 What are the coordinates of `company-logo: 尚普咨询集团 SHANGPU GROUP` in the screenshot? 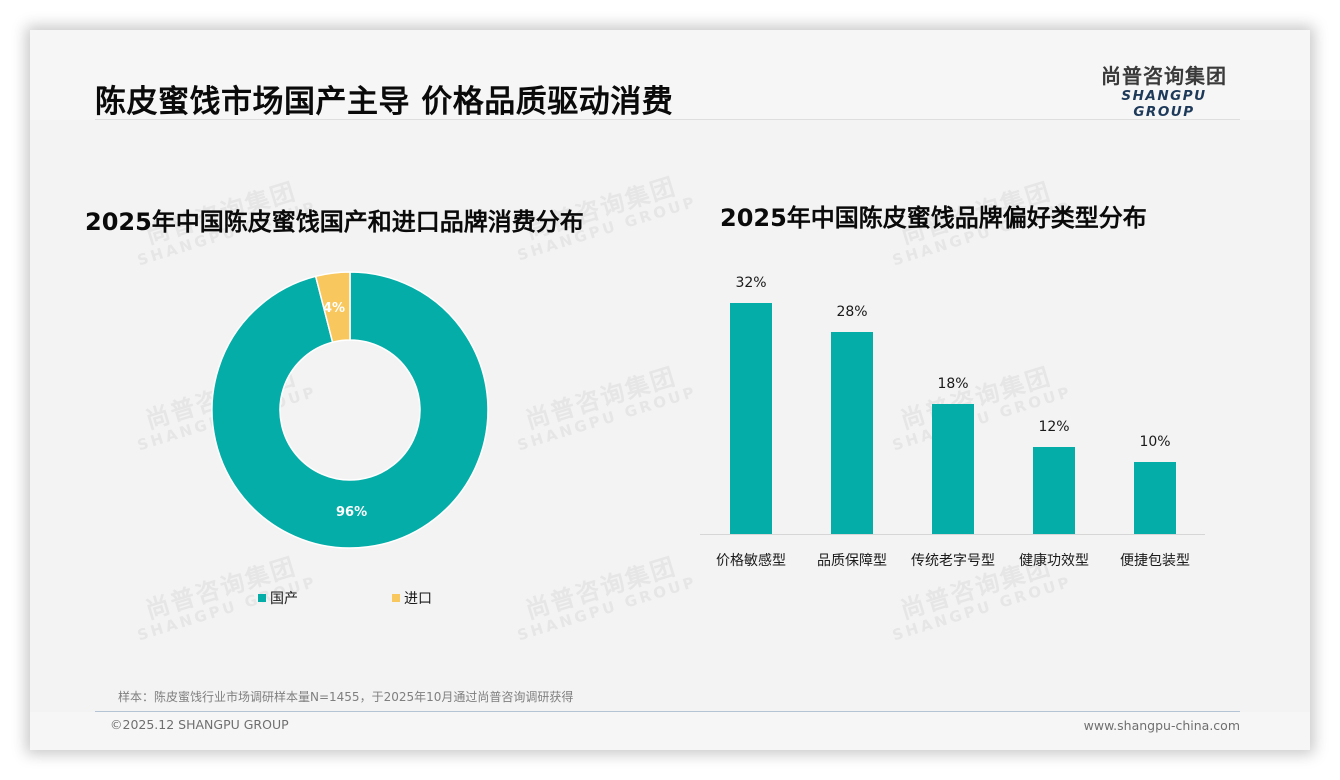 It's located at (1164, 92).